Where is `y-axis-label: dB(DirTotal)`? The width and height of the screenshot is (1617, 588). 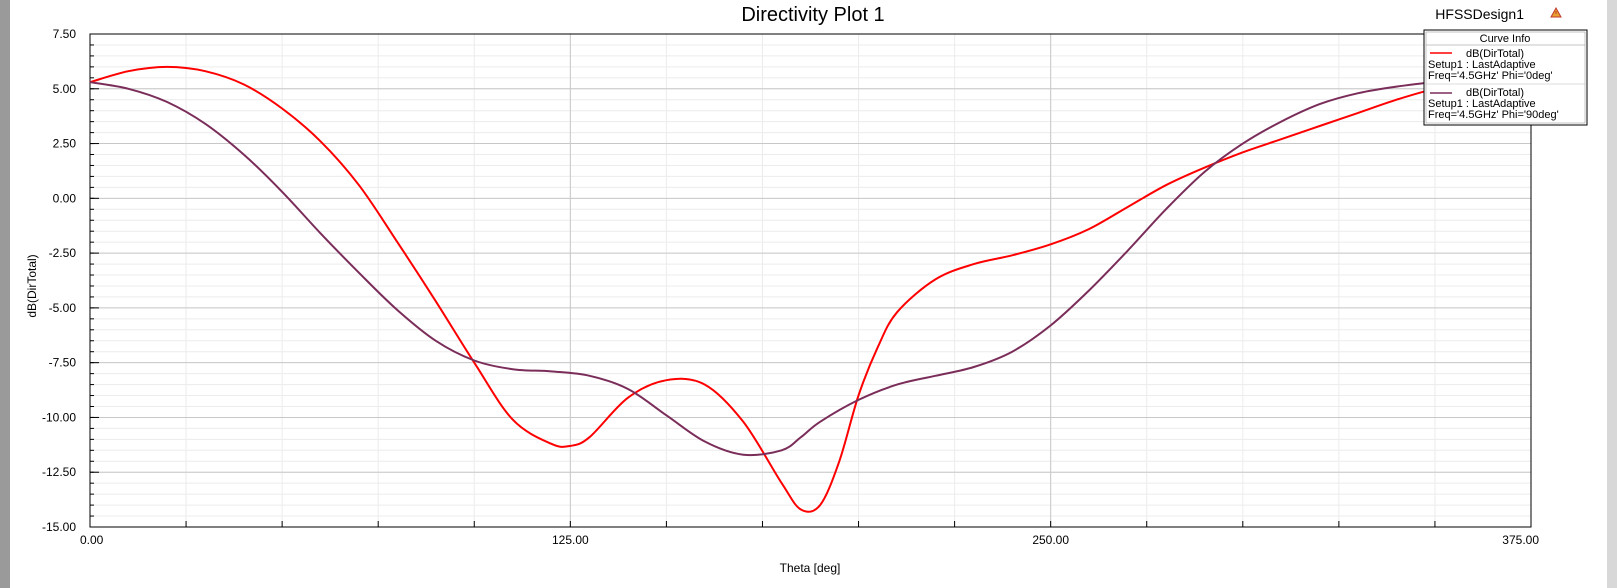
y-axis-label: dB(DirTotal) is located at coordinates (32, 285).